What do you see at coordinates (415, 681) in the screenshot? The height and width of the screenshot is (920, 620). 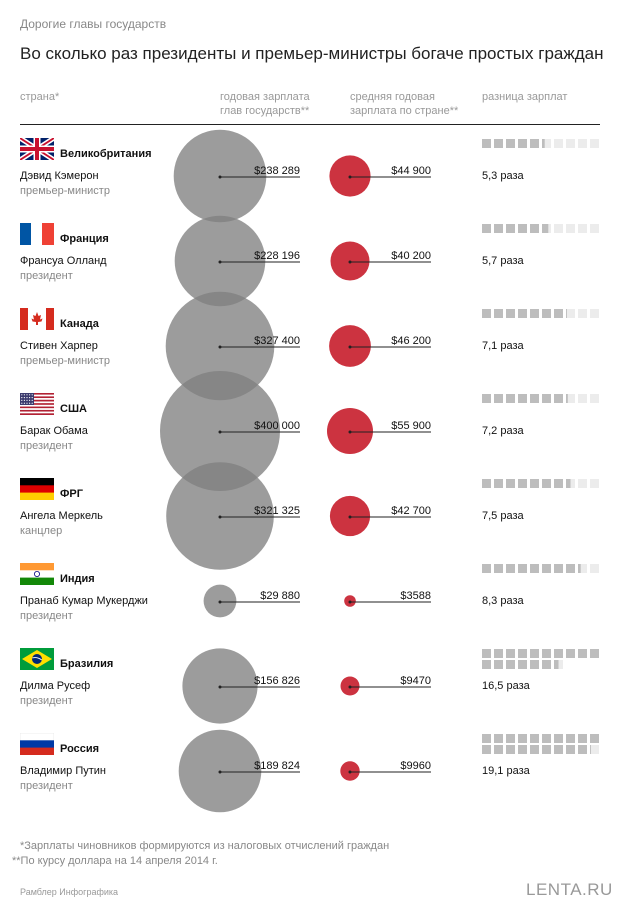 I see `average-salary-label: $9470` at bounding box center [415, 681].